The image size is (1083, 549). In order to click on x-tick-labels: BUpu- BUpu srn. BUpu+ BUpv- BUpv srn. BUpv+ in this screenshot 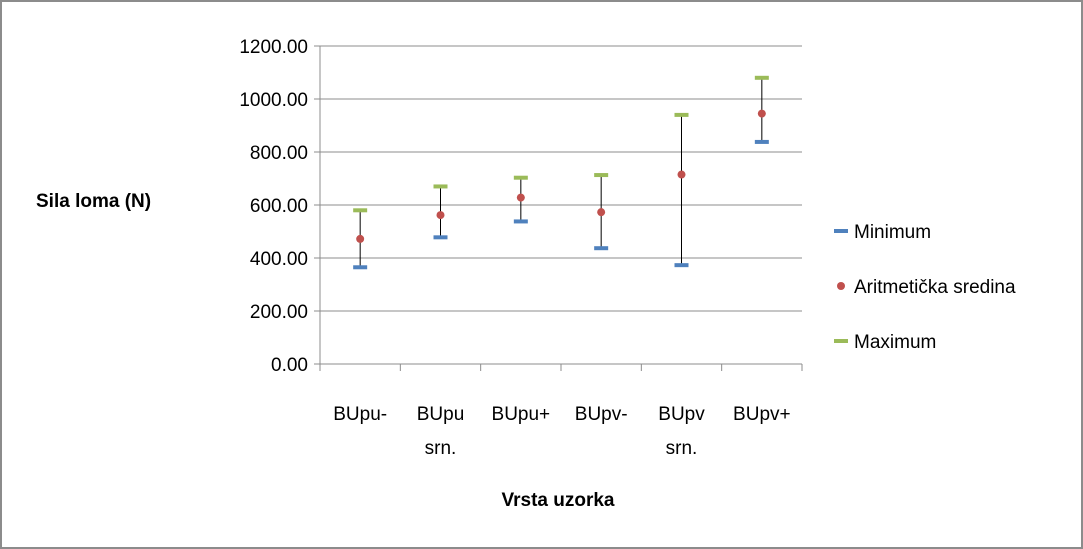, I will do `click(561, 431)`.